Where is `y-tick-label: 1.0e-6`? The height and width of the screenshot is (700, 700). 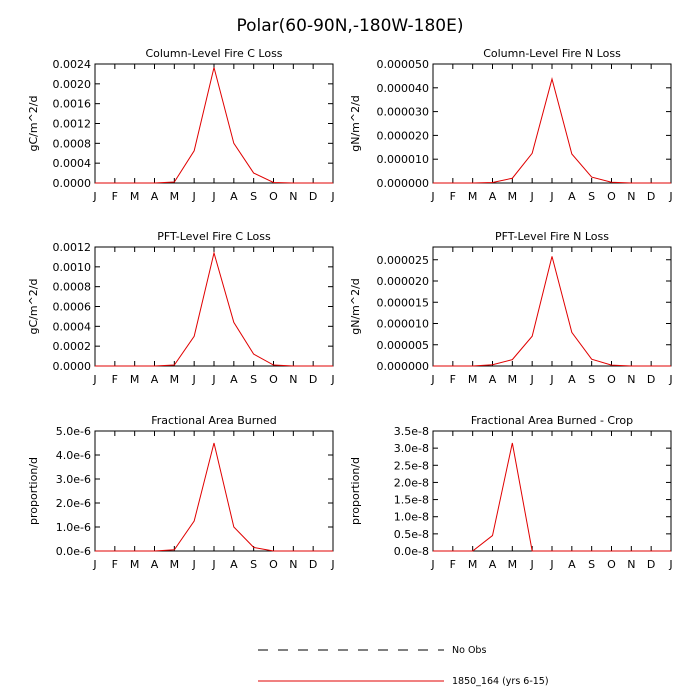 y-tick-label: 1.0e-6 is located at coordinates (73, 527).